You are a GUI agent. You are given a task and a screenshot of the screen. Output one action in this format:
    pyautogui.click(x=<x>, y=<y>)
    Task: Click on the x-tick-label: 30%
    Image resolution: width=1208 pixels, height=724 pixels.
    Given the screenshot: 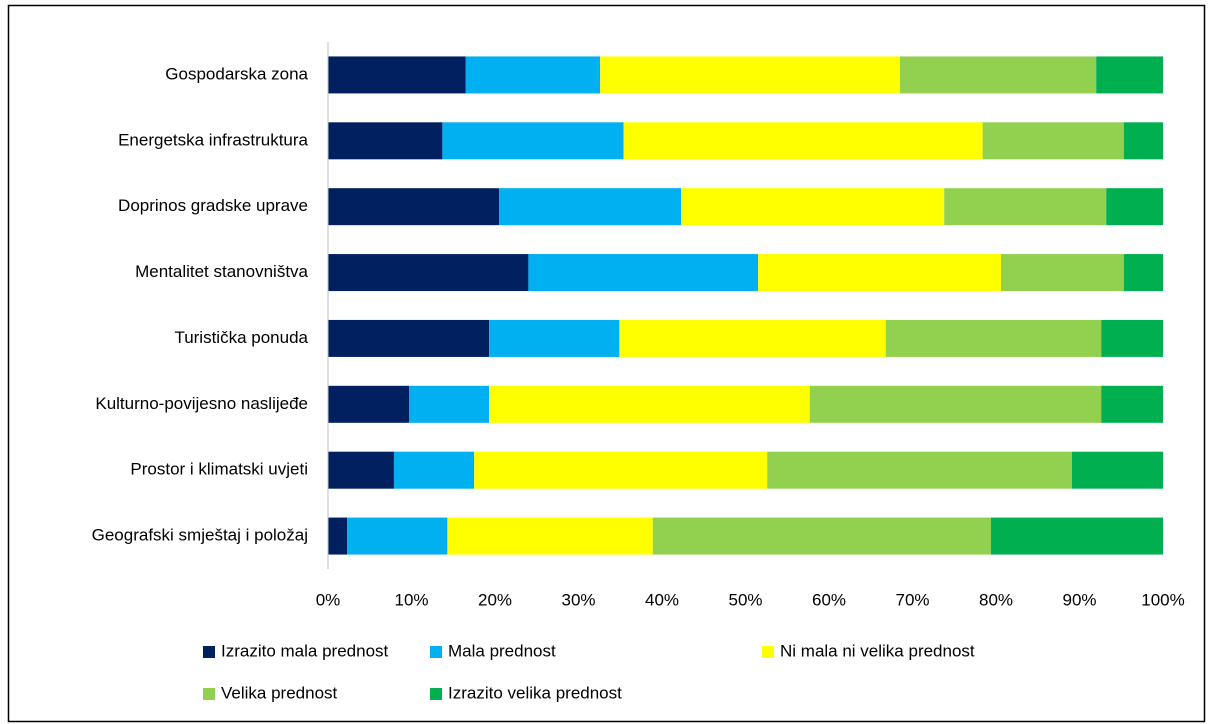 What is the action you would take?
    pyautogui.click(x=578, y=599)
    